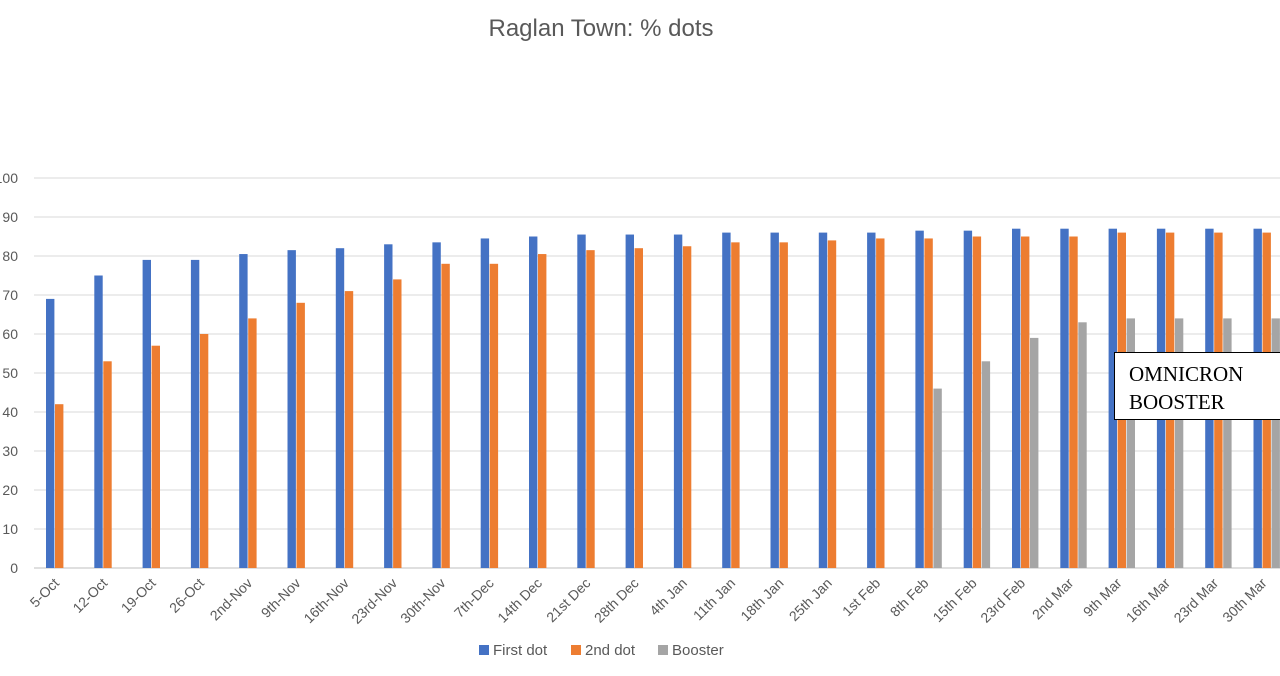  I want to click on y-tick-label: 40, so click(10, 412).